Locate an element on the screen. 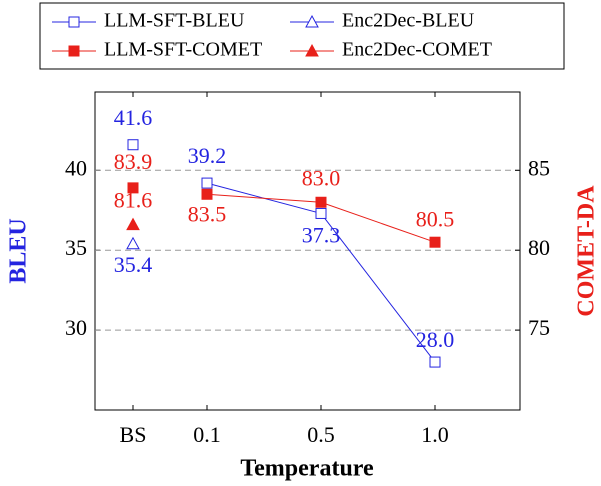 Image resolution: width=601 pixels, height=486 pixels. legend-label: LLM-SFT-COMET is located at coordinates (183, 50).